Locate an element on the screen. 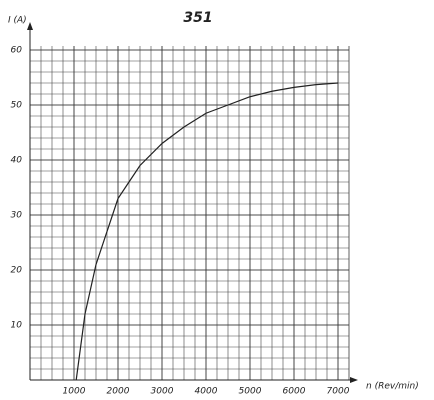  x-tick-label: 7000 is located at coordinates (338, 392).